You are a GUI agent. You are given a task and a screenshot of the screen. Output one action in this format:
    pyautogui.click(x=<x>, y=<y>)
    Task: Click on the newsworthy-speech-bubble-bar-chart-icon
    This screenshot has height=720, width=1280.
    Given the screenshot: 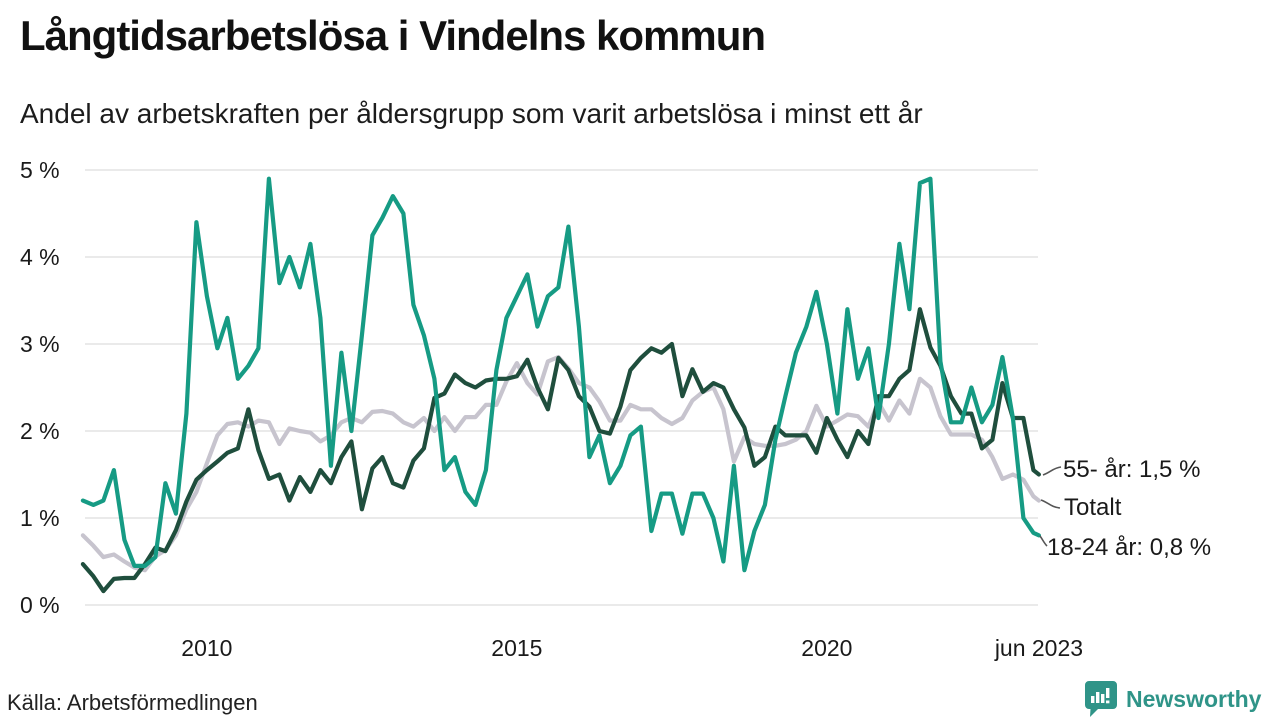 What is the action you would take?
    pyautogui.click(x=1101, y=699)
    